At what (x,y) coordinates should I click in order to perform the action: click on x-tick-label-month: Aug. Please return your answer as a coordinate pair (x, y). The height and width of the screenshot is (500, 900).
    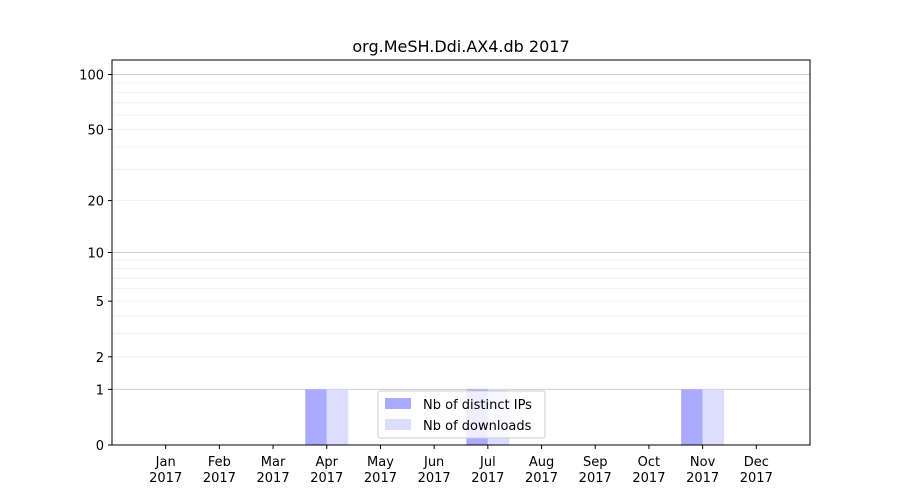
    Looking at the image, I should click on (541, 462).